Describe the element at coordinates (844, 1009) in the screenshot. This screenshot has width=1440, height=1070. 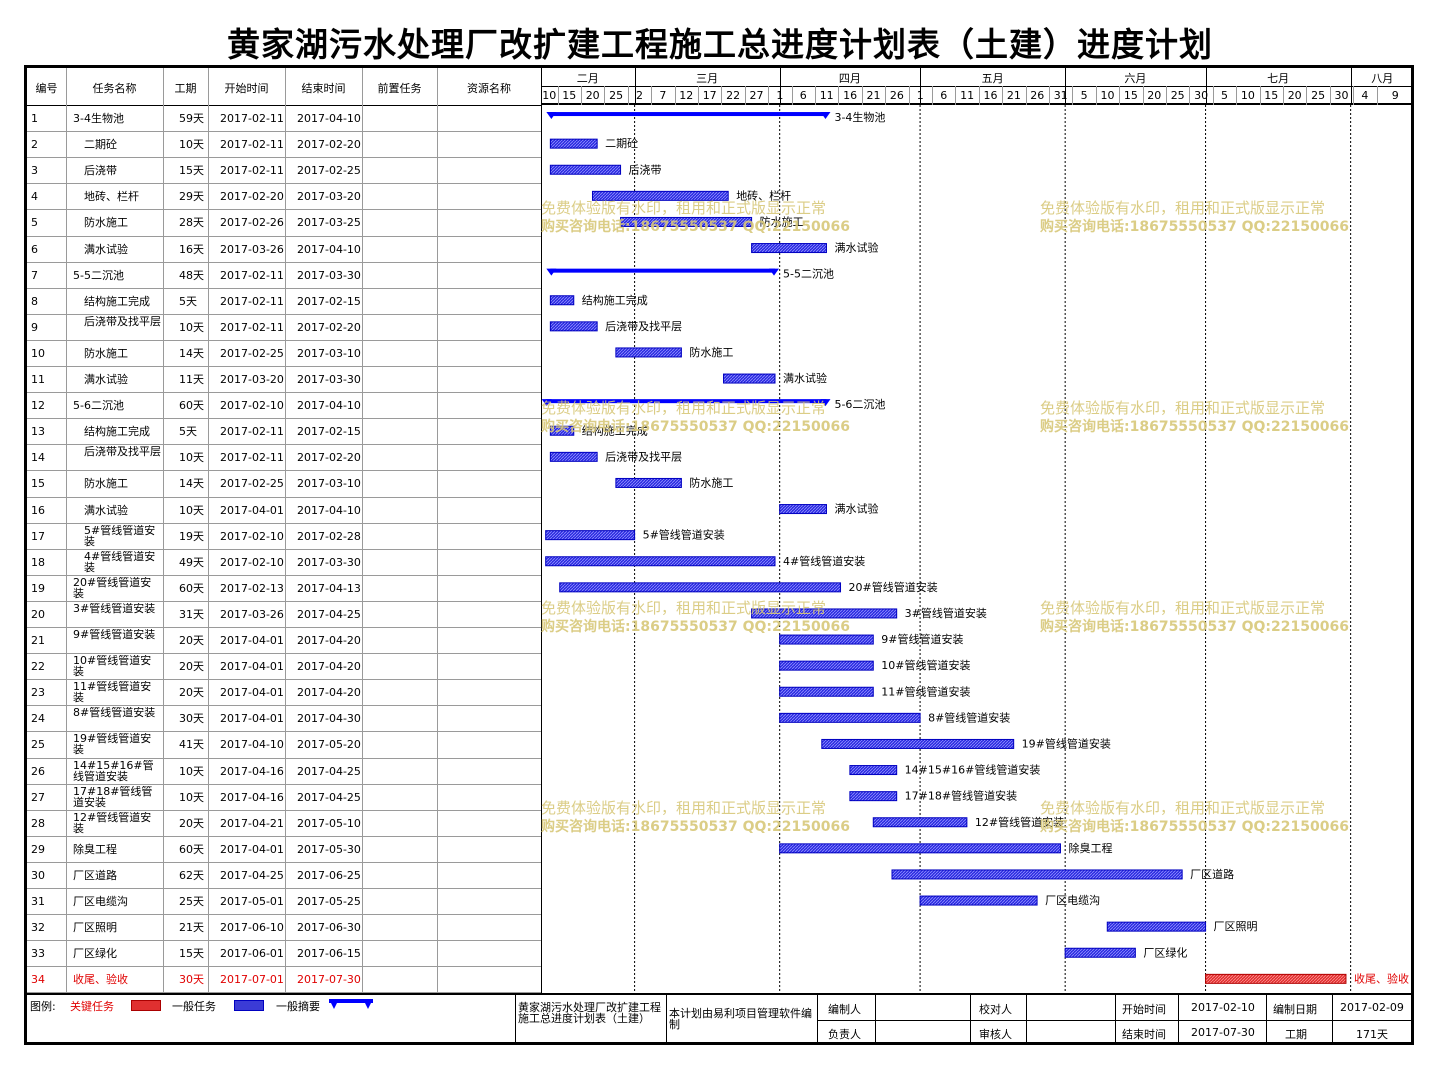
I see `footer-editor-label: 编制人` at that location.